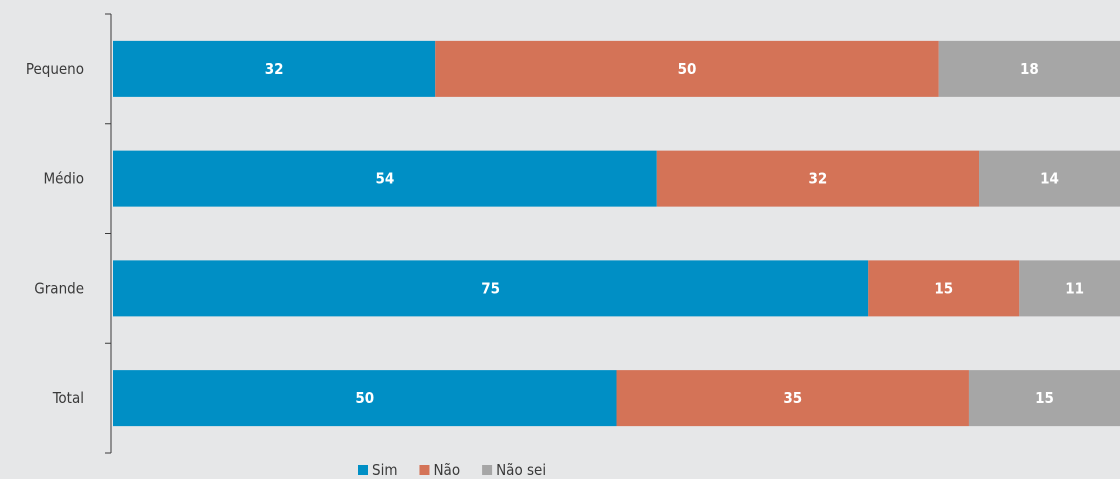 The width and height of the screenshot is (1120, 479). Describe the element at coordinates (69, 233) in the screenshot. I see `category-axis: Pequeno Médio Grande Total` at that location.